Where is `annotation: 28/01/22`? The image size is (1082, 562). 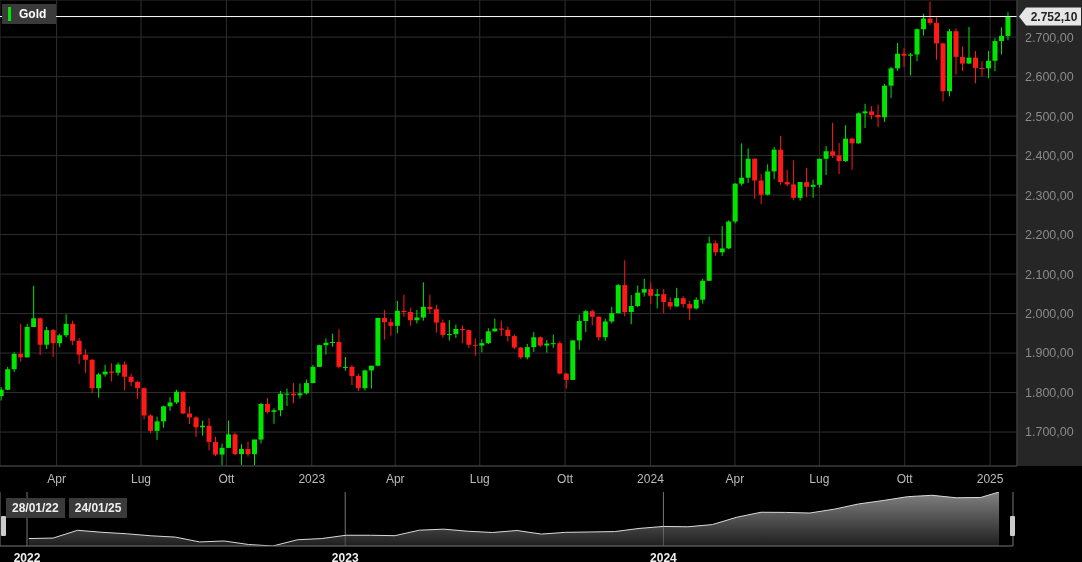 annotation: 28/01/22 is located at coordinates (35, 508).